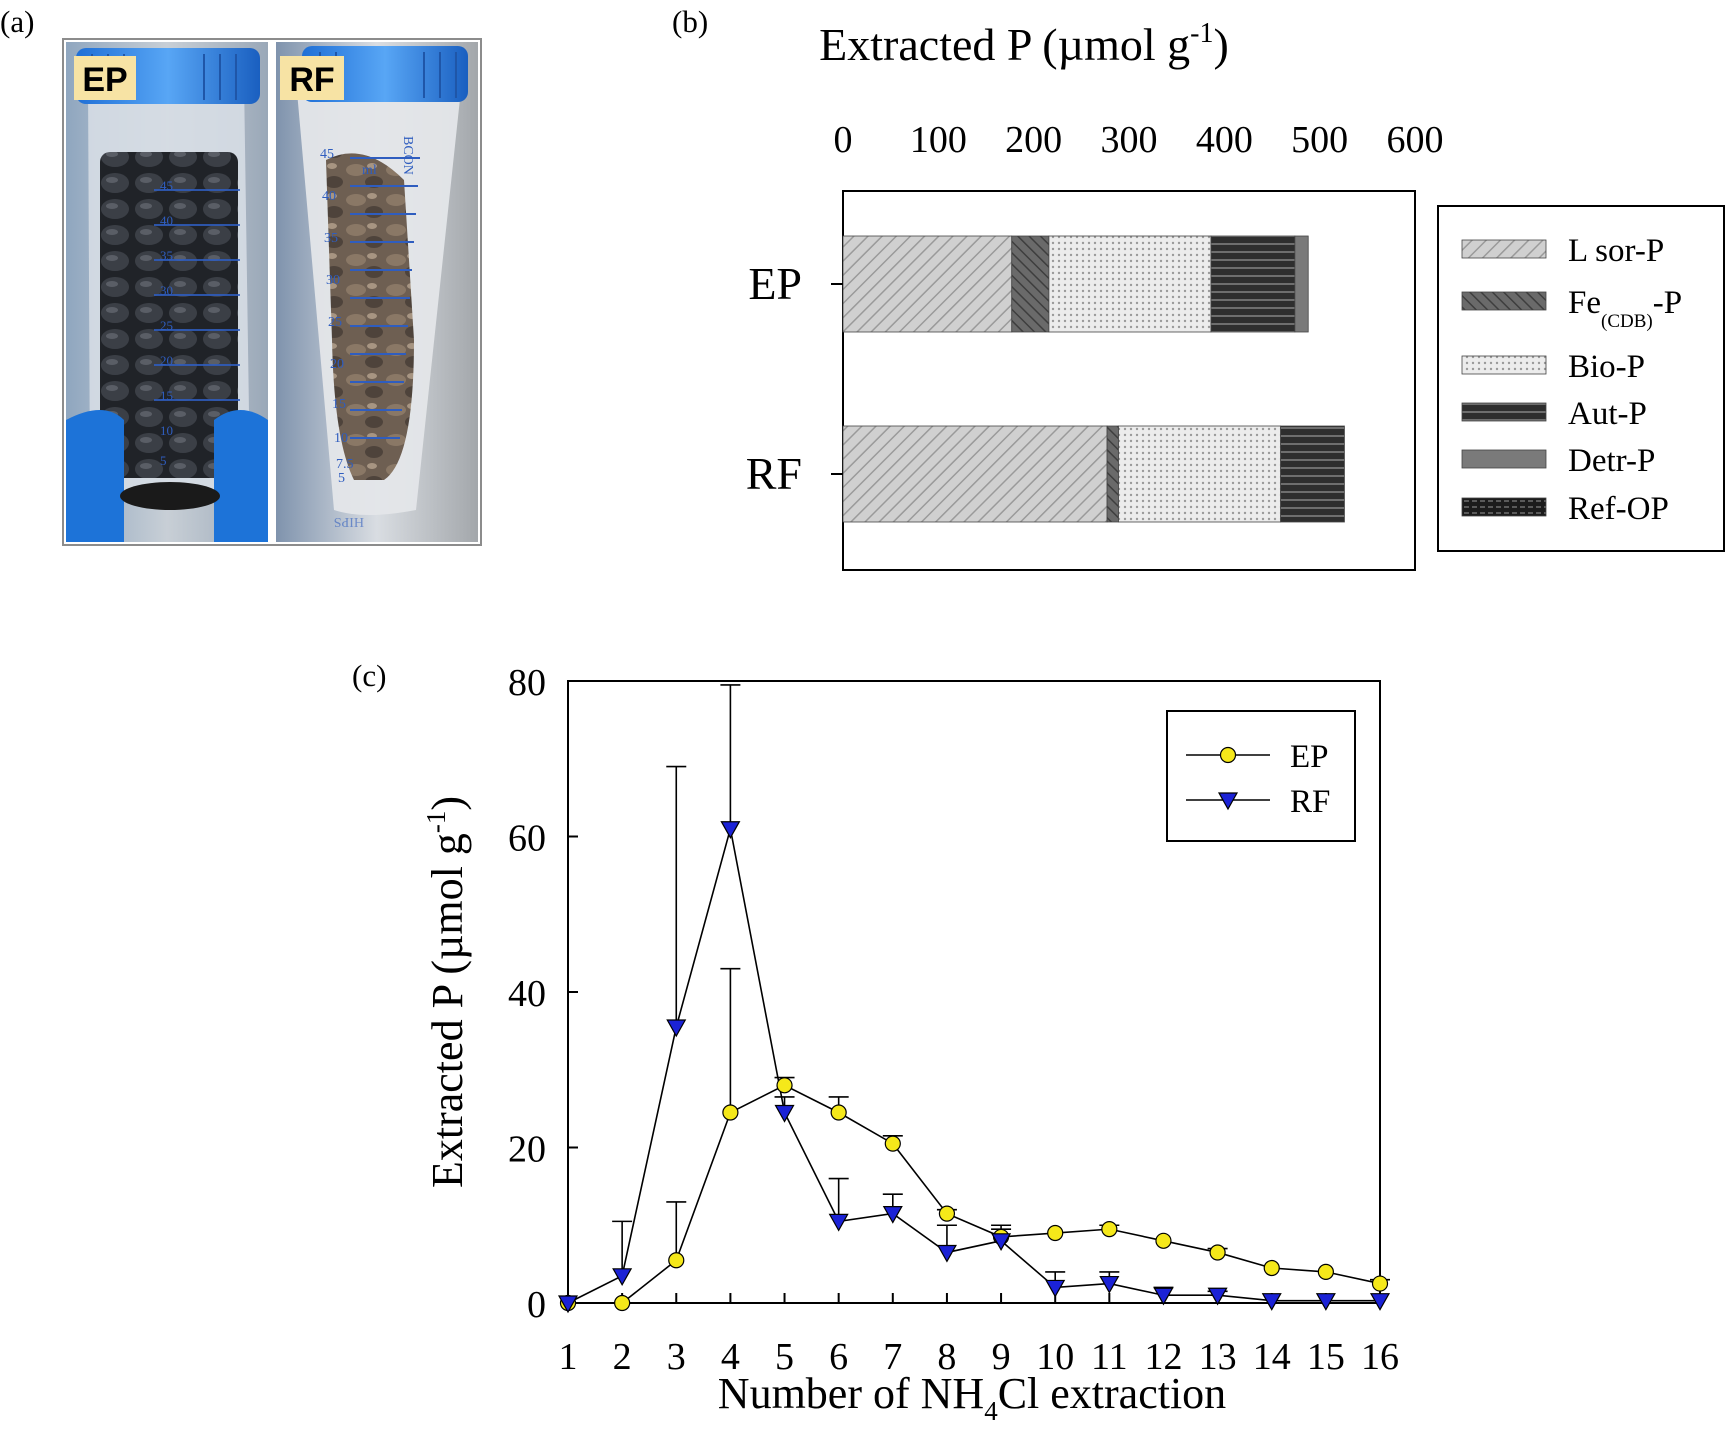 The height and width of the screenshot is (1433, 1732). Describe the element at coordinates (527, 994) in the screenshot. I see `chart-c-y-tick-label: 40` at that location.